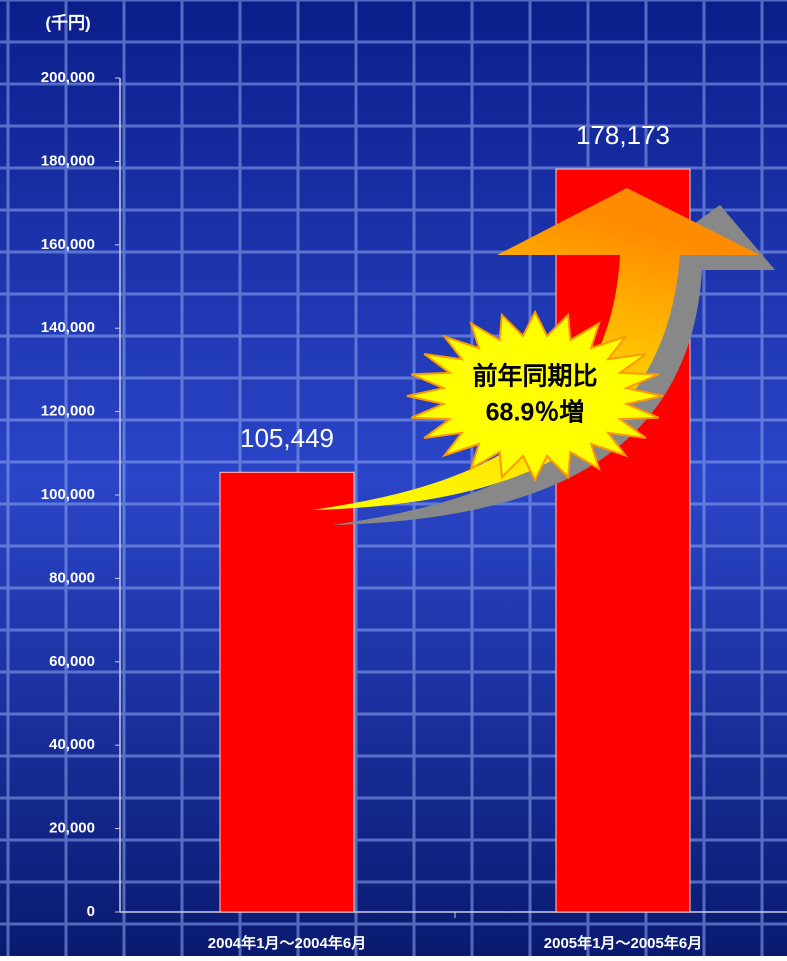 This screenshot has height=961, width=787. What do you see at coordinates (623, 135) in the screenshot?
I see `value-label: 178,173` at bounding box center [623, 135].